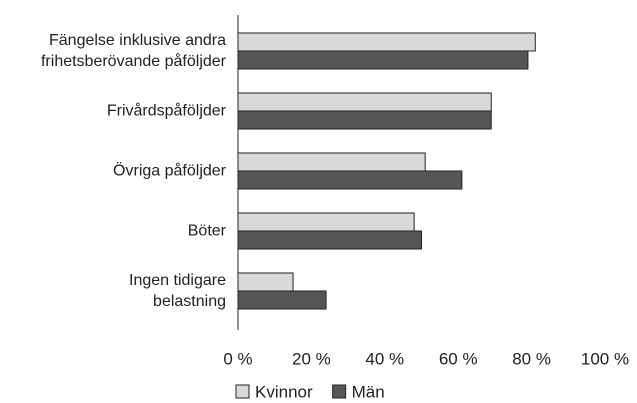 This screenshot has width=637, height=403. I want to click on x-tick-label: 80 %, so click(531, 358).